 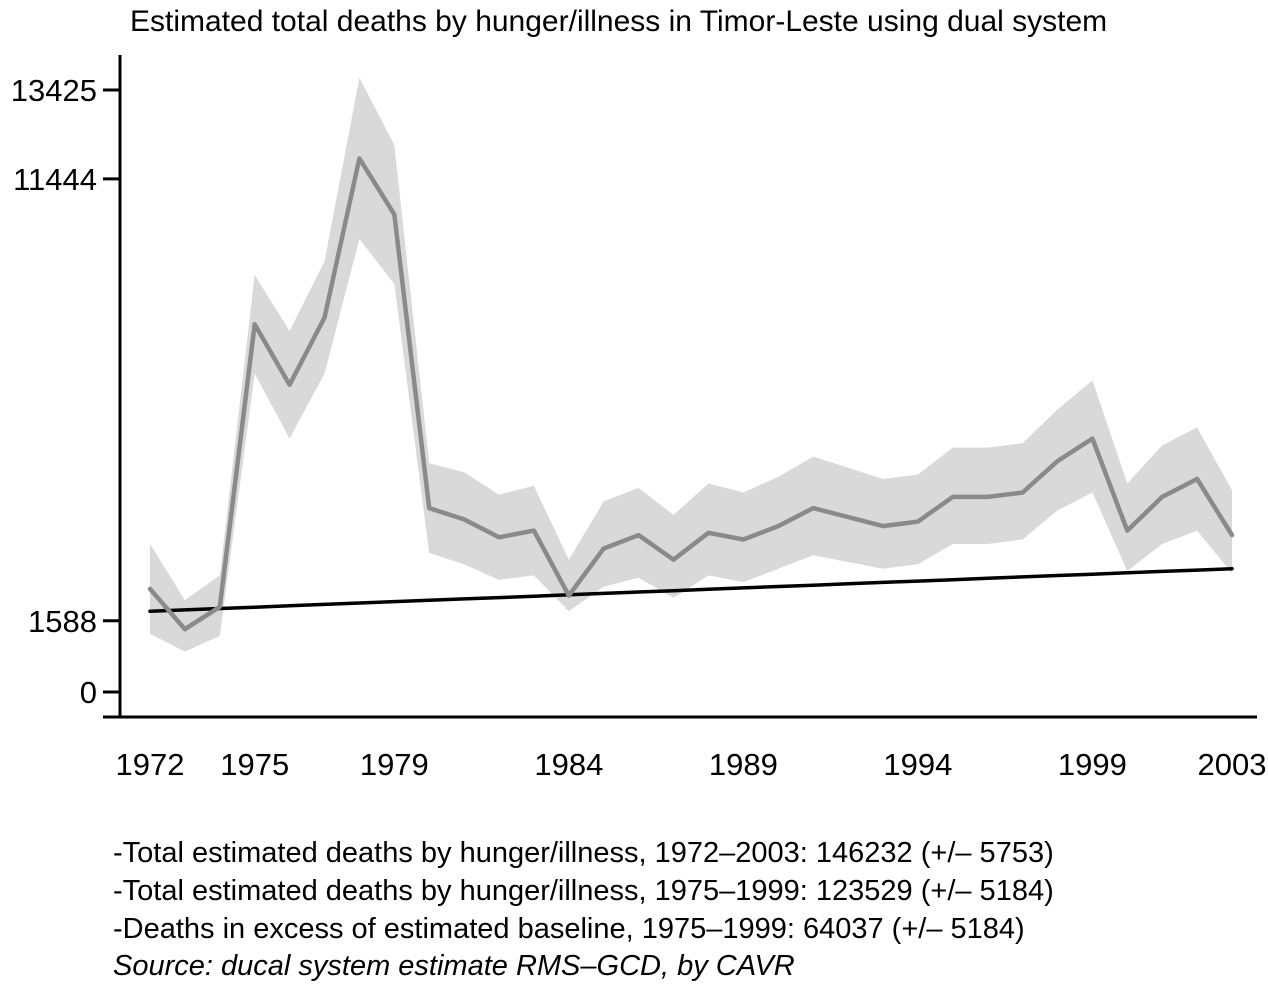 What do you see at coordinates (54, 90) in the screenshot?
I see `y-tick-label: 13425` at bounding box center [54, 90].